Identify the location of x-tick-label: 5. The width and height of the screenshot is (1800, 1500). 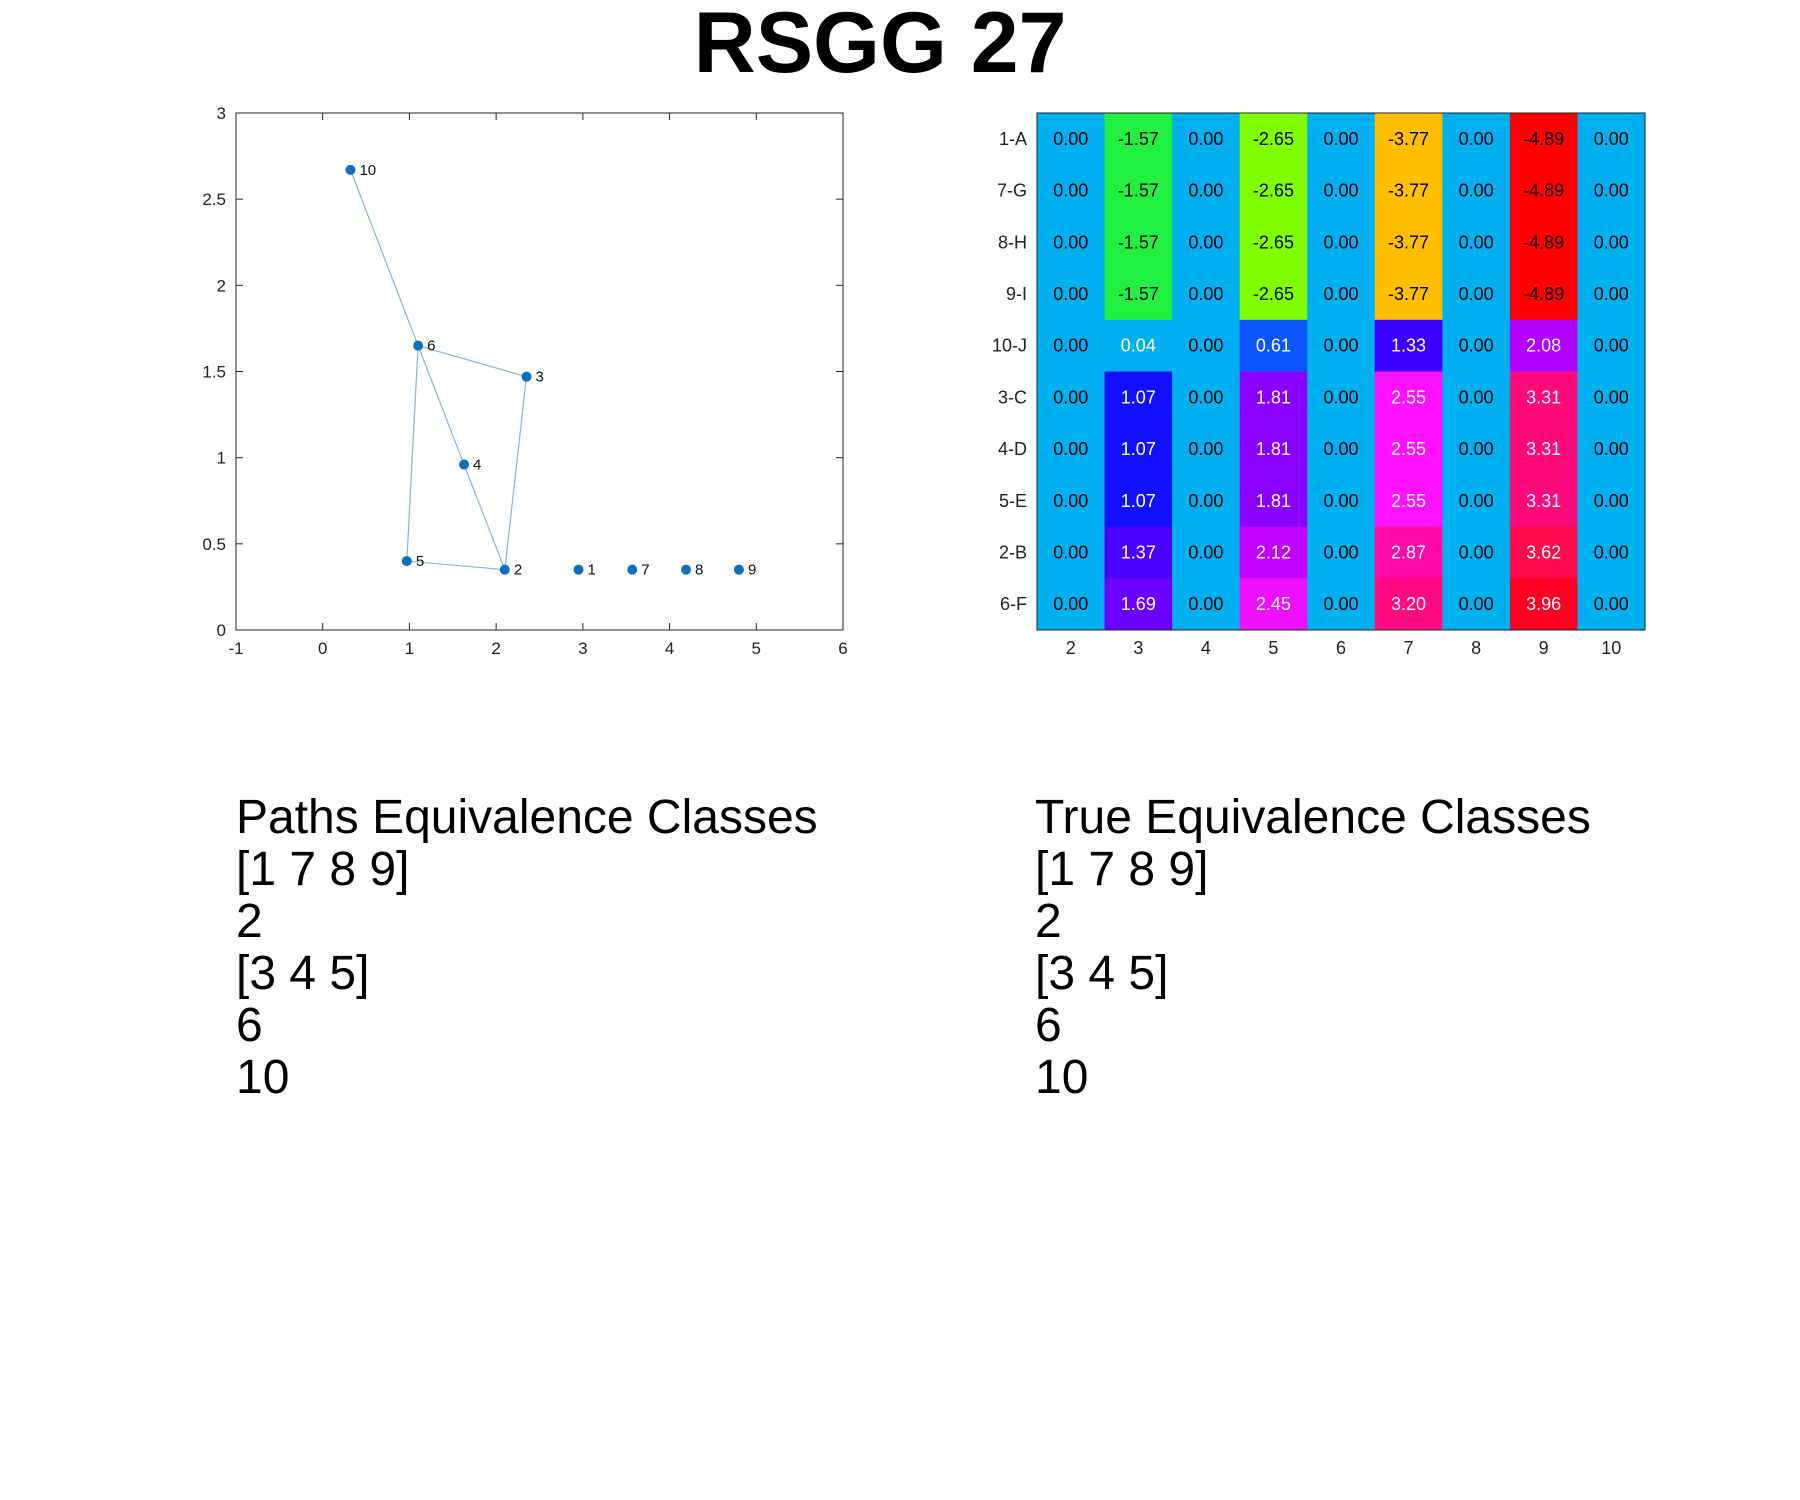
(756, 648).